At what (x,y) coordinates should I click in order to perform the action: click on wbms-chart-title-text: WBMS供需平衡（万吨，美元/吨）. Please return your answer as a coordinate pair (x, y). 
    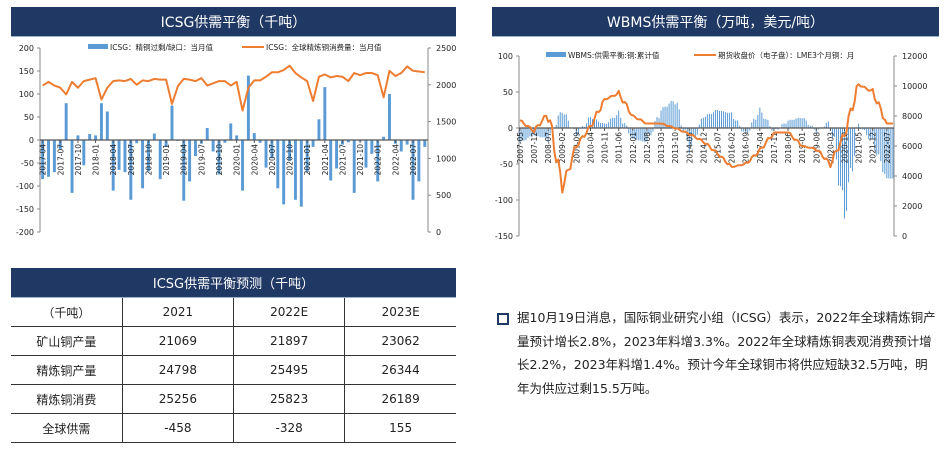
    Looking at the image, I should click on (715, 22).